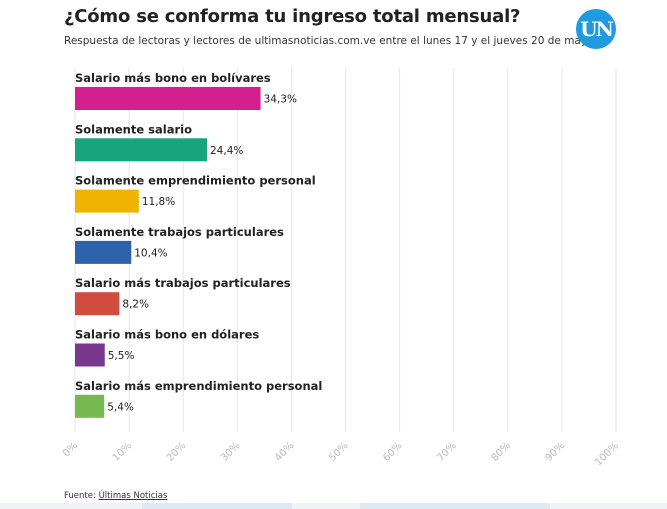 The image size is (667, 509). Describe the element at coordinates (556, 452) in the screenshot. I see `x-tick-label: 90%` at that location.